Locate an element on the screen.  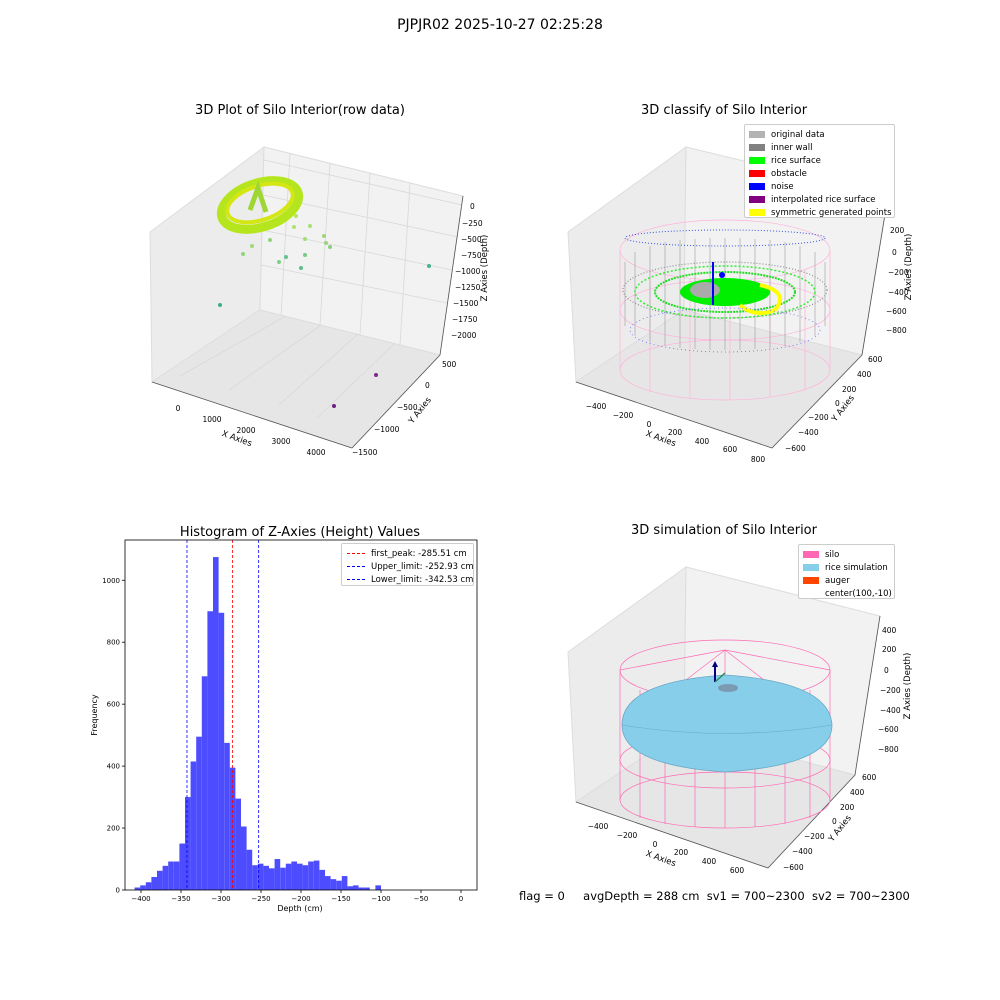
simulation-xtick: 400 is located at coordinates (709, 861).